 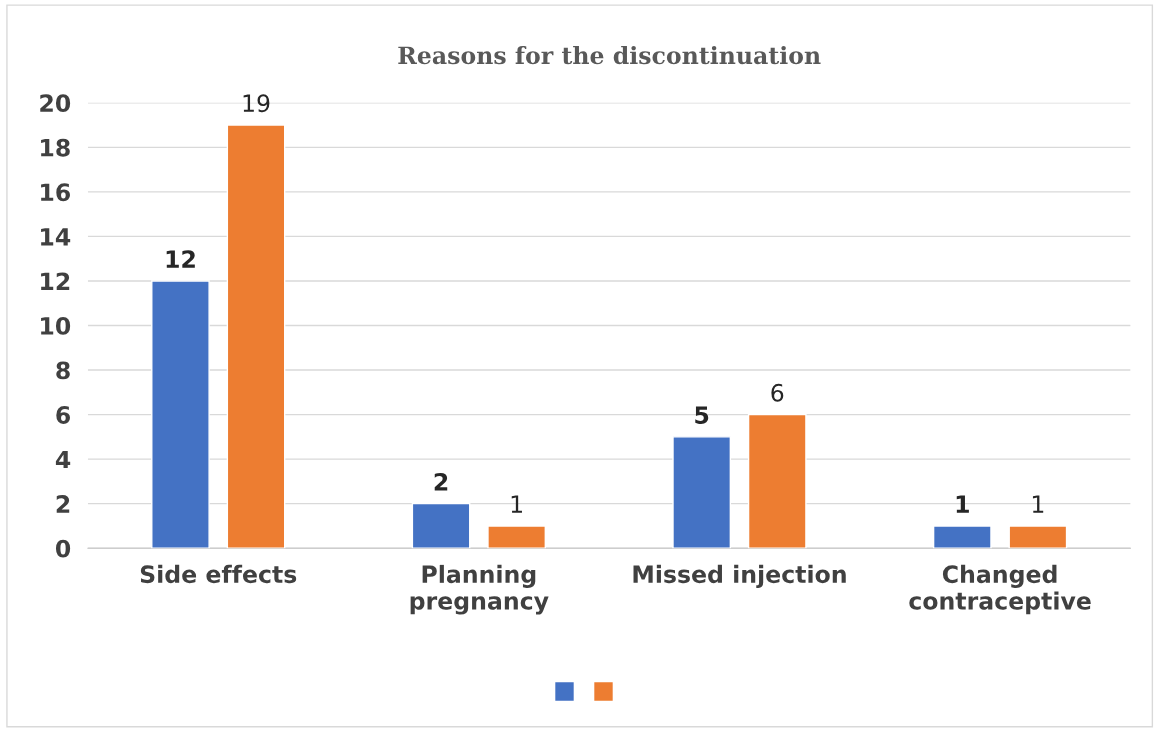 What do you see at coordinates (218, 574) in the screenshot?
I see `x-tick-label: Side effects` at bounding box center [218, 574].